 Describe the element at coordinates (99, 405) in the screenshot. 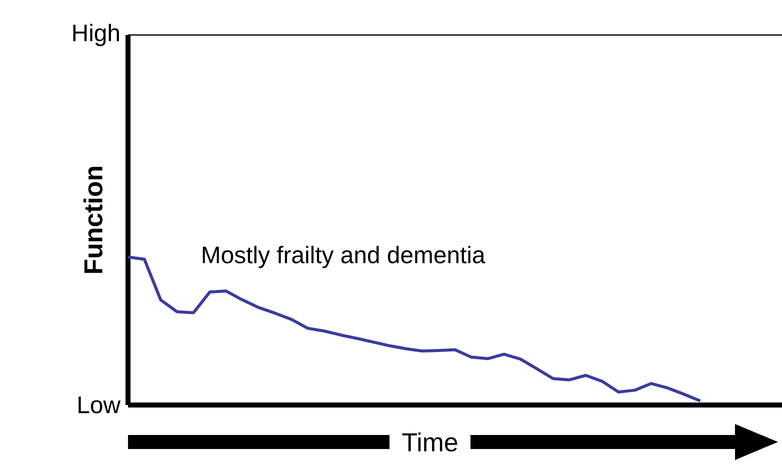

I see `text: Low` at that location.